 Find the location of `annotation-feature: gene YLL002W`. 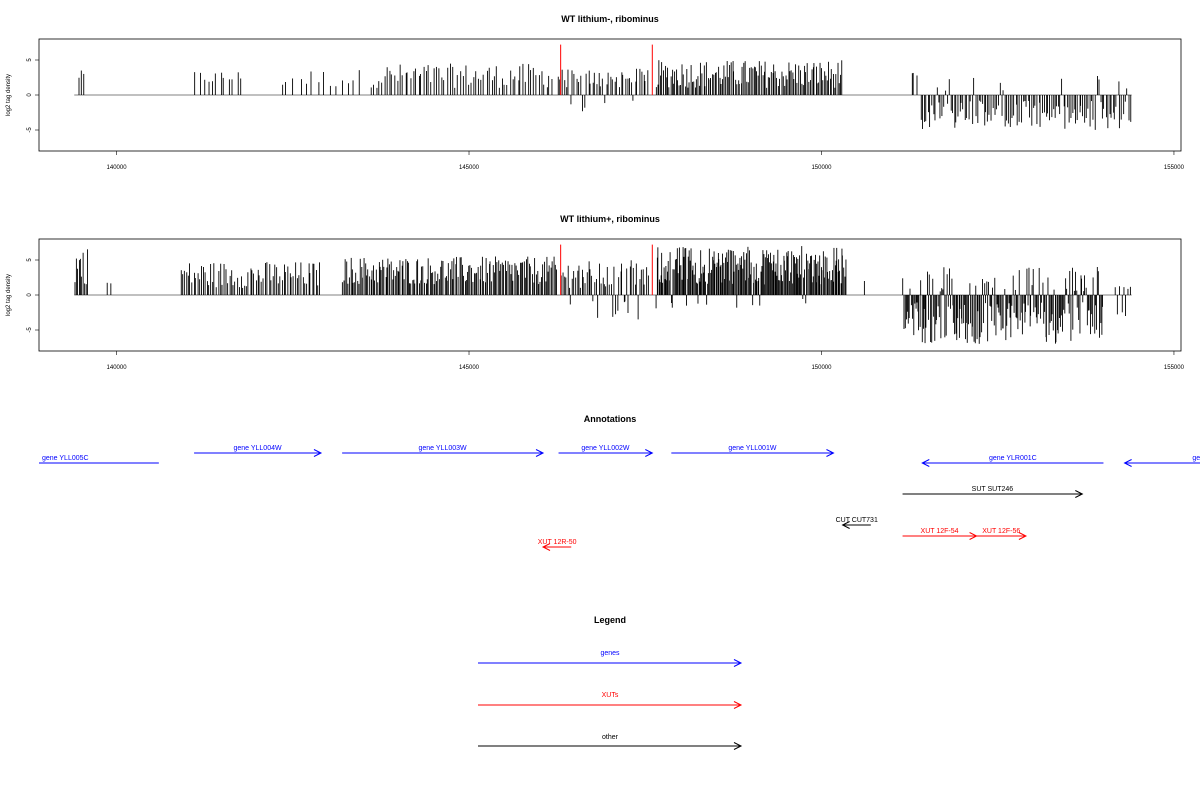

annotation-feature: gene YLL002W is located at coordinates (606, 451).